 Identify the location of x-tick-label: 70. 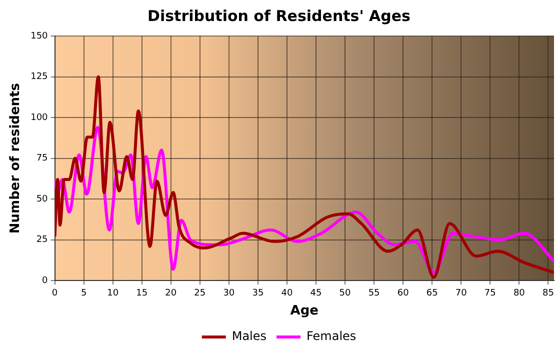
(461, 293).